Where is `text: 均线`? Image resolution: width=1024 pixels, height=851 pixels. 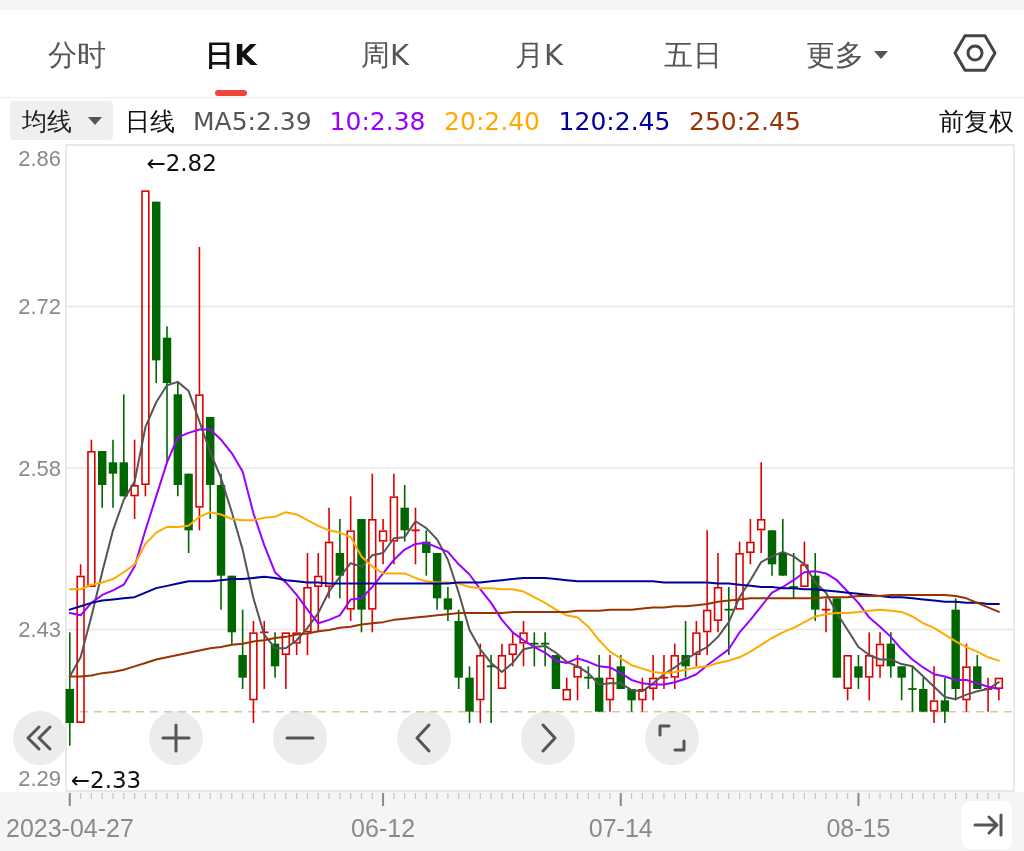
text: 均线 is located at coordinates (46, 121).